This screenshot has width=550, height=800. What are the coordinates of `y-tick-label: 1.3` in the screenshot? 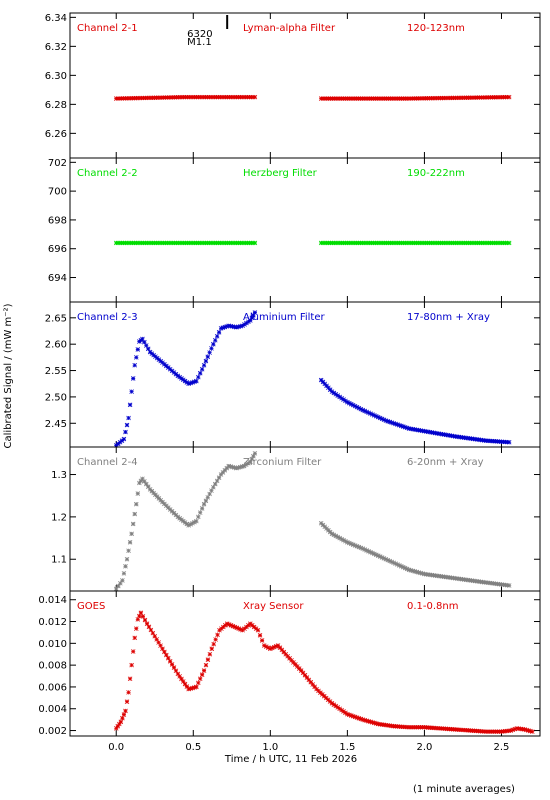 It's located at (59, 475).